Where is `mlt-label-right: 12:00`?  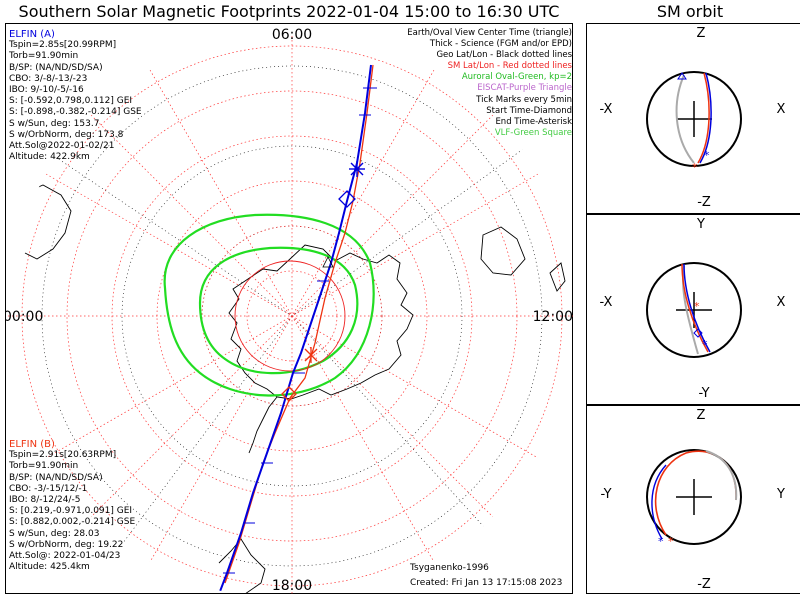 mlt-label-right: 12:00 is located at coordinates (553, 317).